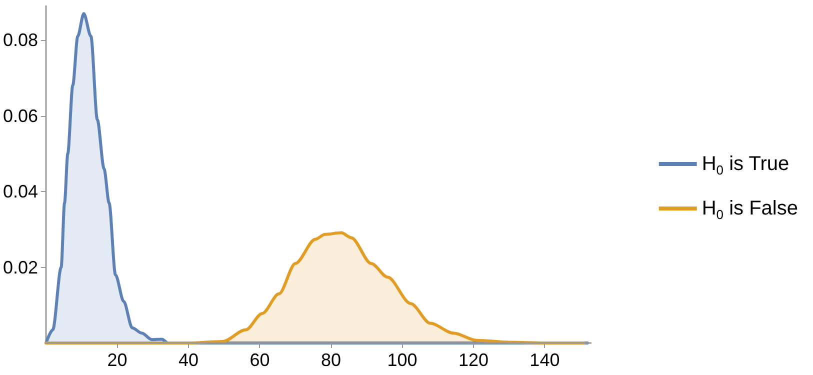 The height and width of the screenshot is (375, 813). What do you see at coordinates (20, 116) in the screenshot?
I see `y-tick-label: 0.06` at bounding box center [20, 116].